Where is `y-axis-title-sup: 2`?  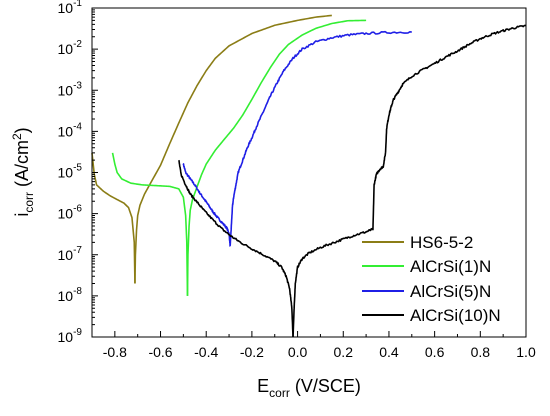
y-axis-title-sup: 2 is located at coordinates (17, 136).